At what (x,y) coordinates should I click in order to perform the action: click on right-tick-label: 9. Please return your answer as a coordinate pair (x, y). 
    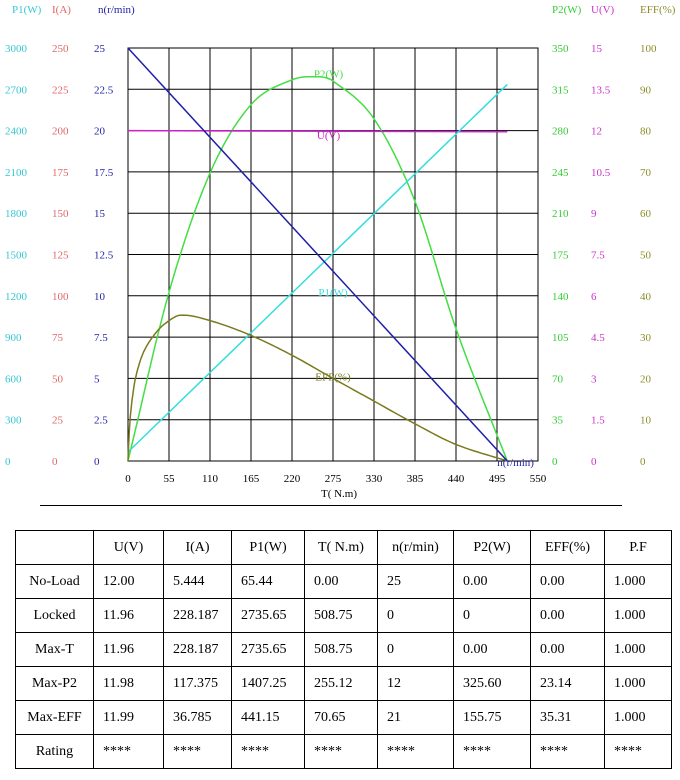
    Looking at the image, I should click on (594, 214).